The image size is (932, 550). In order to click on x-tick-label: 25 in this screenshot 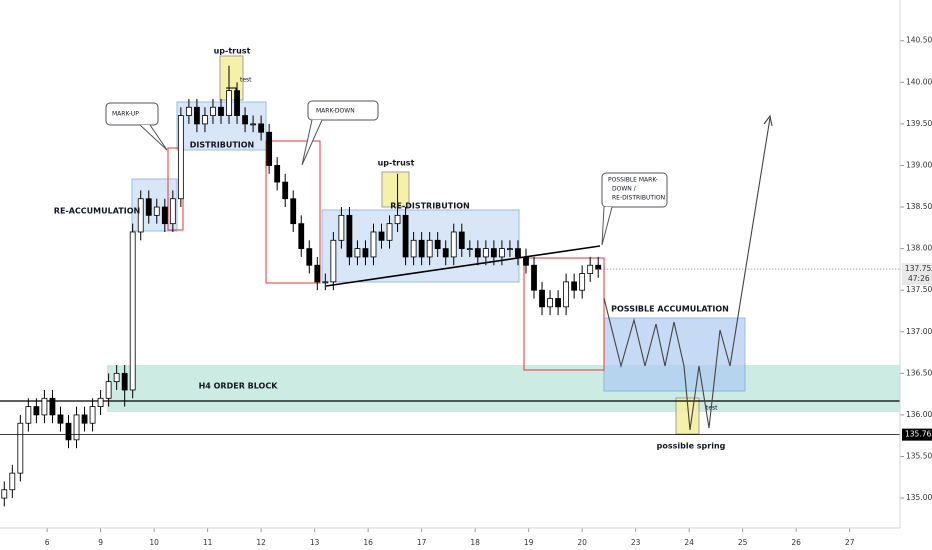, I will do `click(743, 542)`.